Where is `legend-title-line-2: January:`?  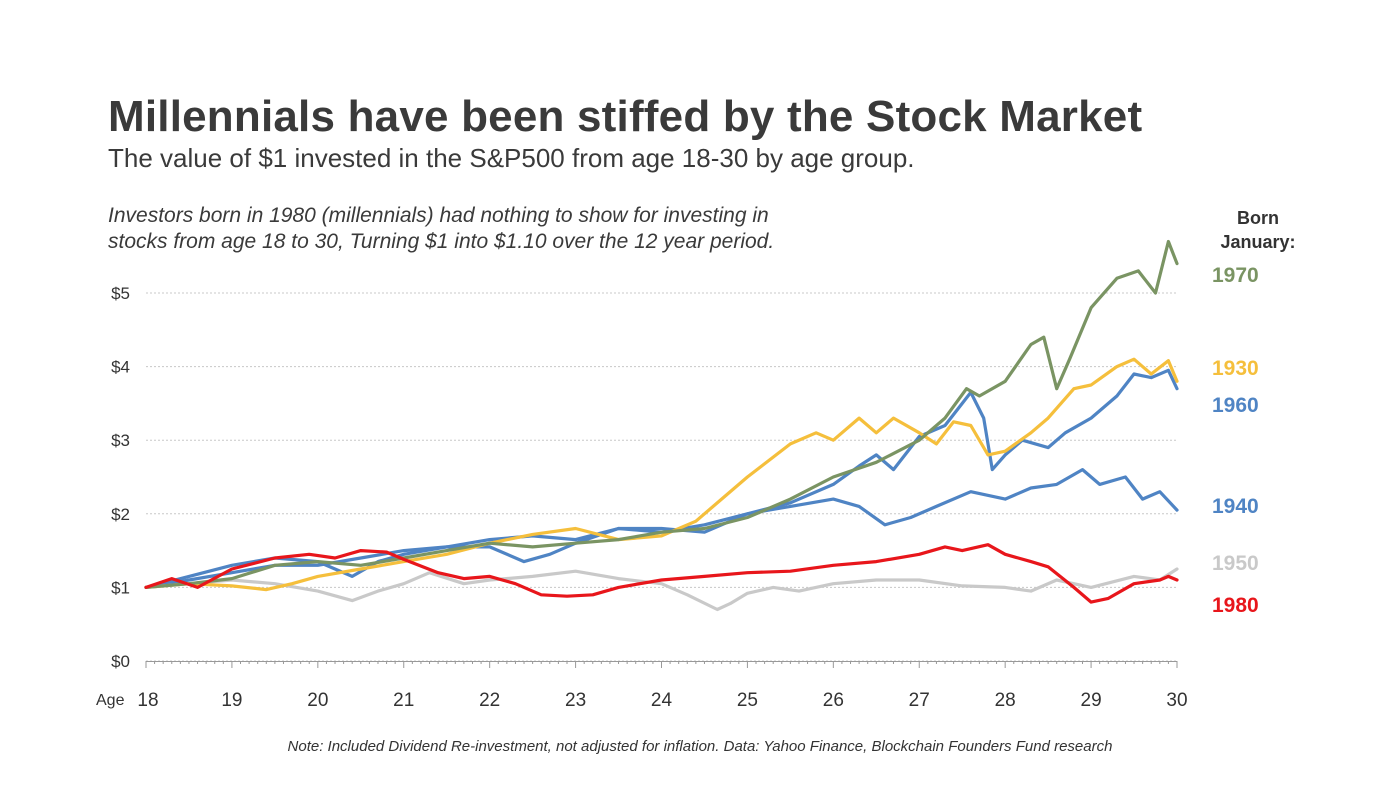
legend-title-line-2: January: is located at coordinates (1258, 242).